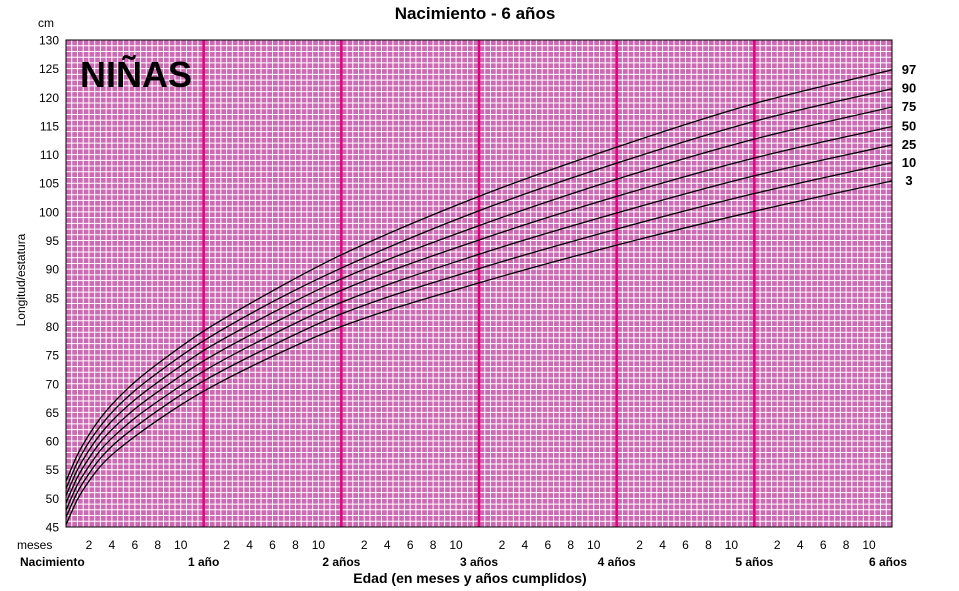 This screenshot has height=591, width=959. Describe the element at coordinates (53, 298) in the screenshot. I see `y-tick-label: 85` at that location.